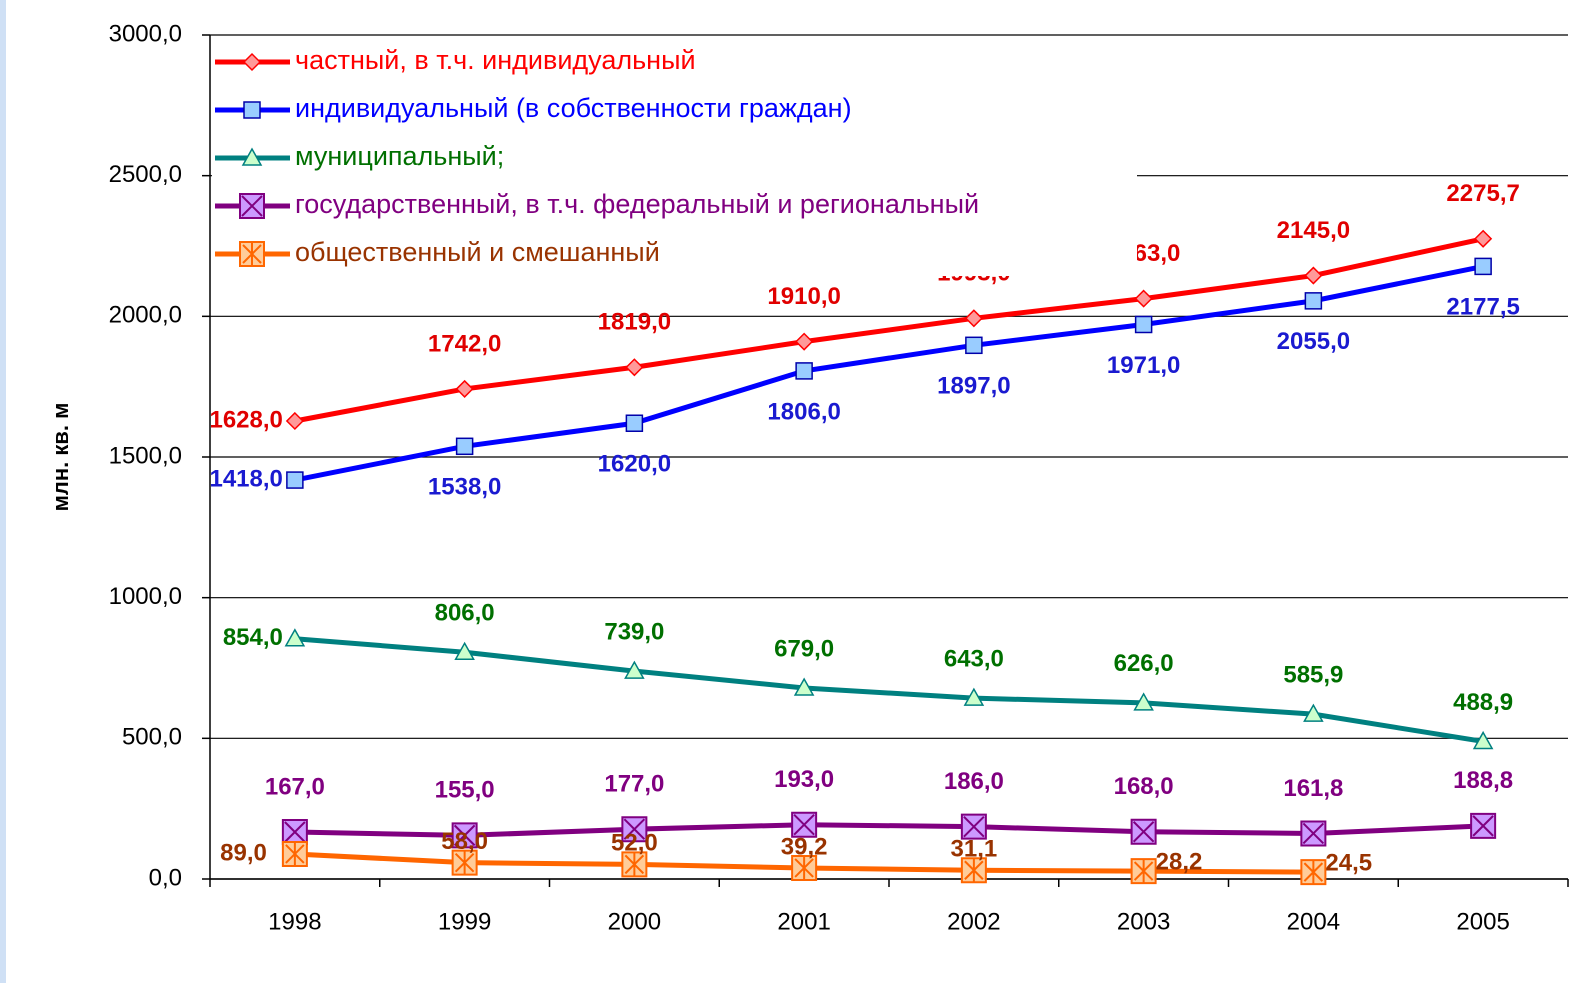 This screenshot has width=1585, height=983. I want to click on legend-label: общественный и смешанный, so click(477, 252).